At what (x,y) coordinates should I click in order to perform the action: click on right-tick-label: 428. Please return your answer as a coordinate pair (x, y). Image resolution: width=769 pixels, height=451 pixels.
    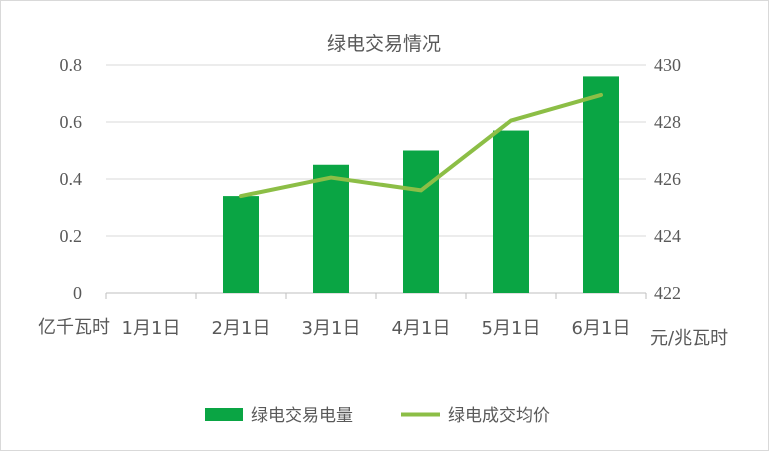
    Looking at the image, I should click on (667, 122).